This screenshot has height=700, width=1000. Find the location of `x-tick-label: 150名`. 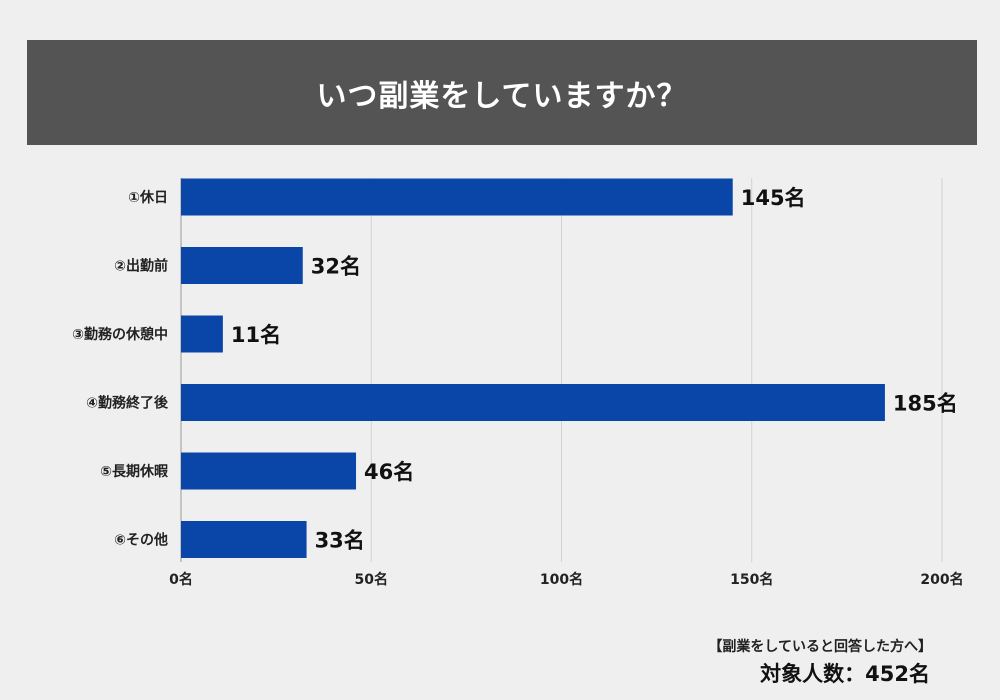

x-tick-label: 150名 is located at coordinates (751, 579).